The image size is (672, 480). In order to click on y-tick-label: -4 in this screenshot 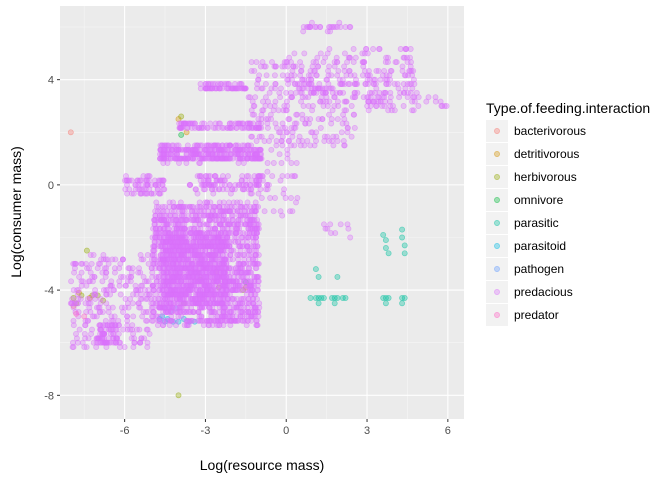, I will do `click(49, 291)`.